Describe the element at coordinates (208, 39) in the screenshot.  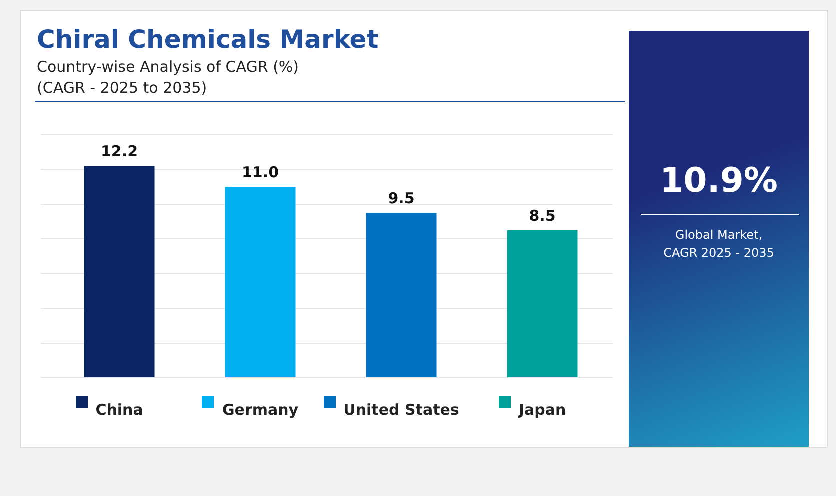
I see `chart-title: Chiral Chemicals Market` at that location.